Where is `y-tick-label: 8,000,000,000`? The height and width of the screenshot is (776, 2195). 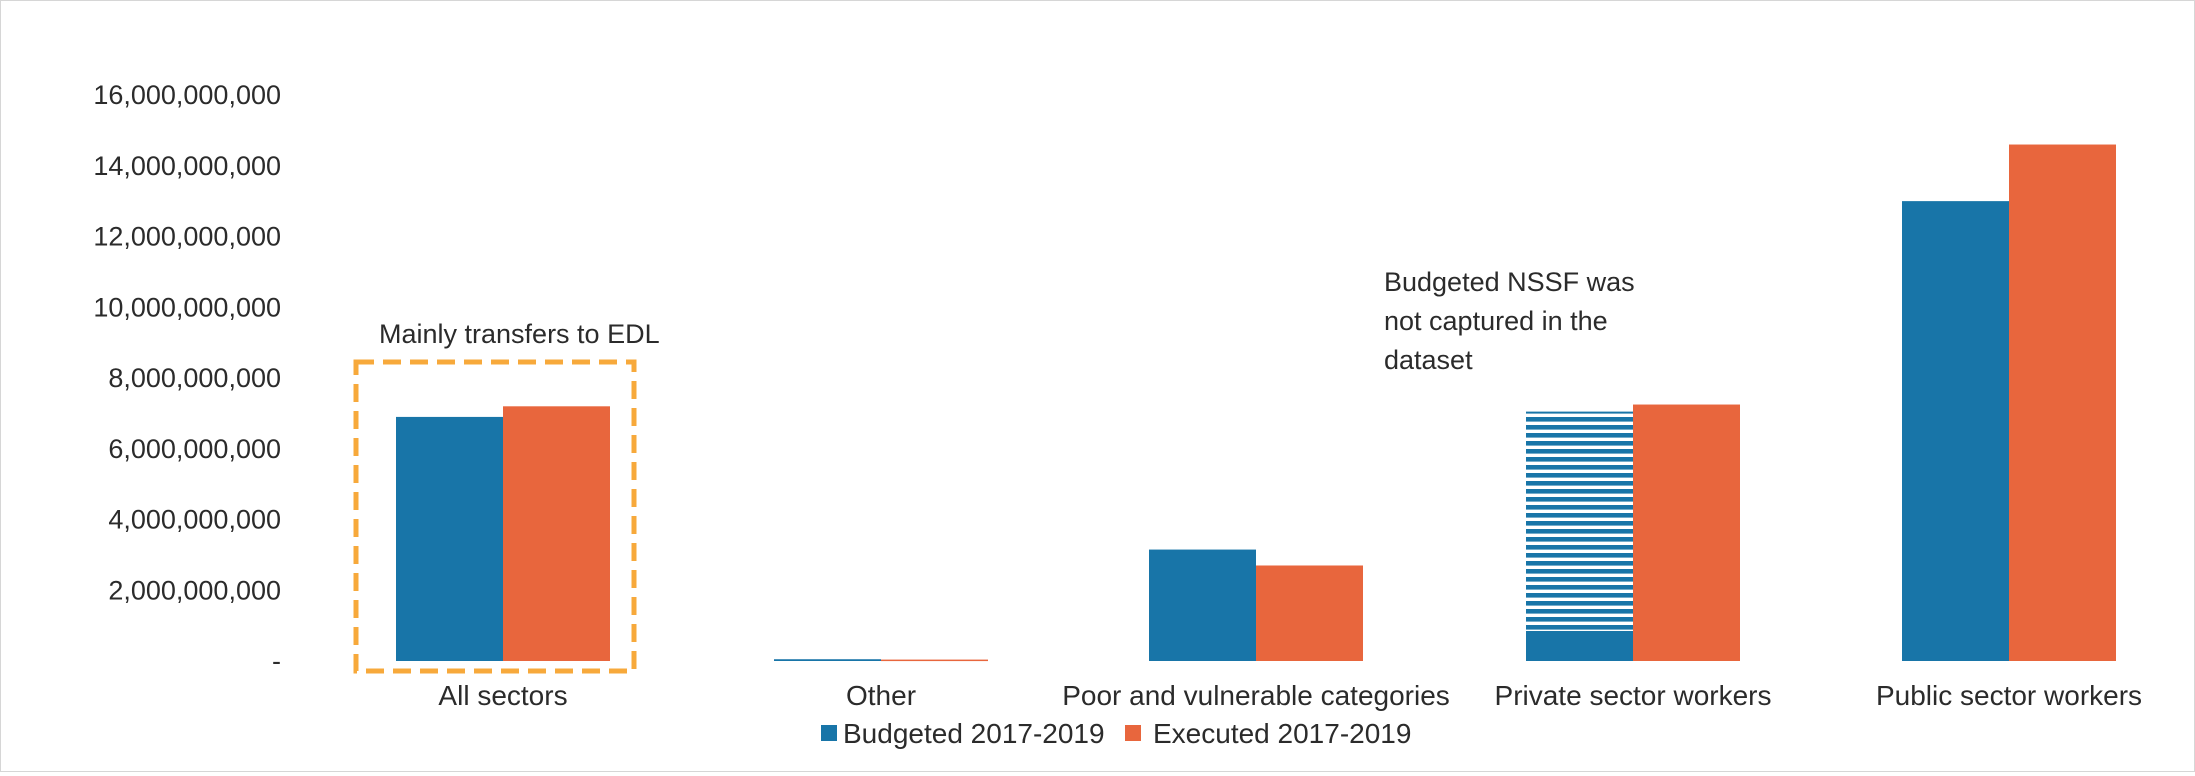
y-tick-label: 8,000,000,000 is located at coordinates (194, 378).